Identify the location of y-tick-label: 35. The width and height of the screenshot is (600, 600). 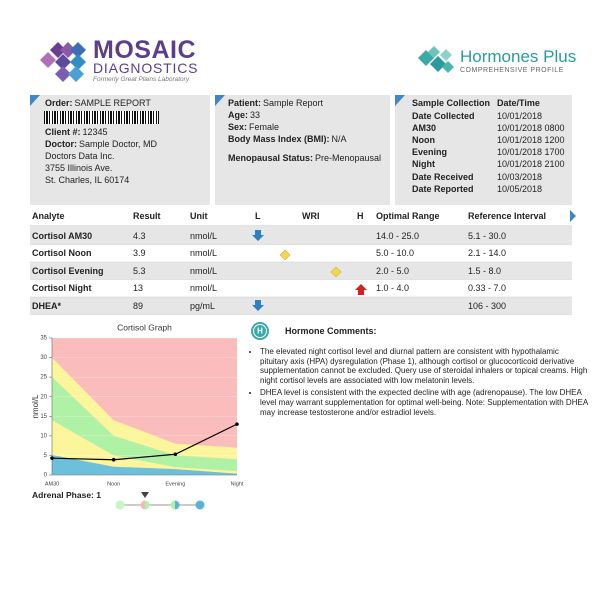
(43, 339).